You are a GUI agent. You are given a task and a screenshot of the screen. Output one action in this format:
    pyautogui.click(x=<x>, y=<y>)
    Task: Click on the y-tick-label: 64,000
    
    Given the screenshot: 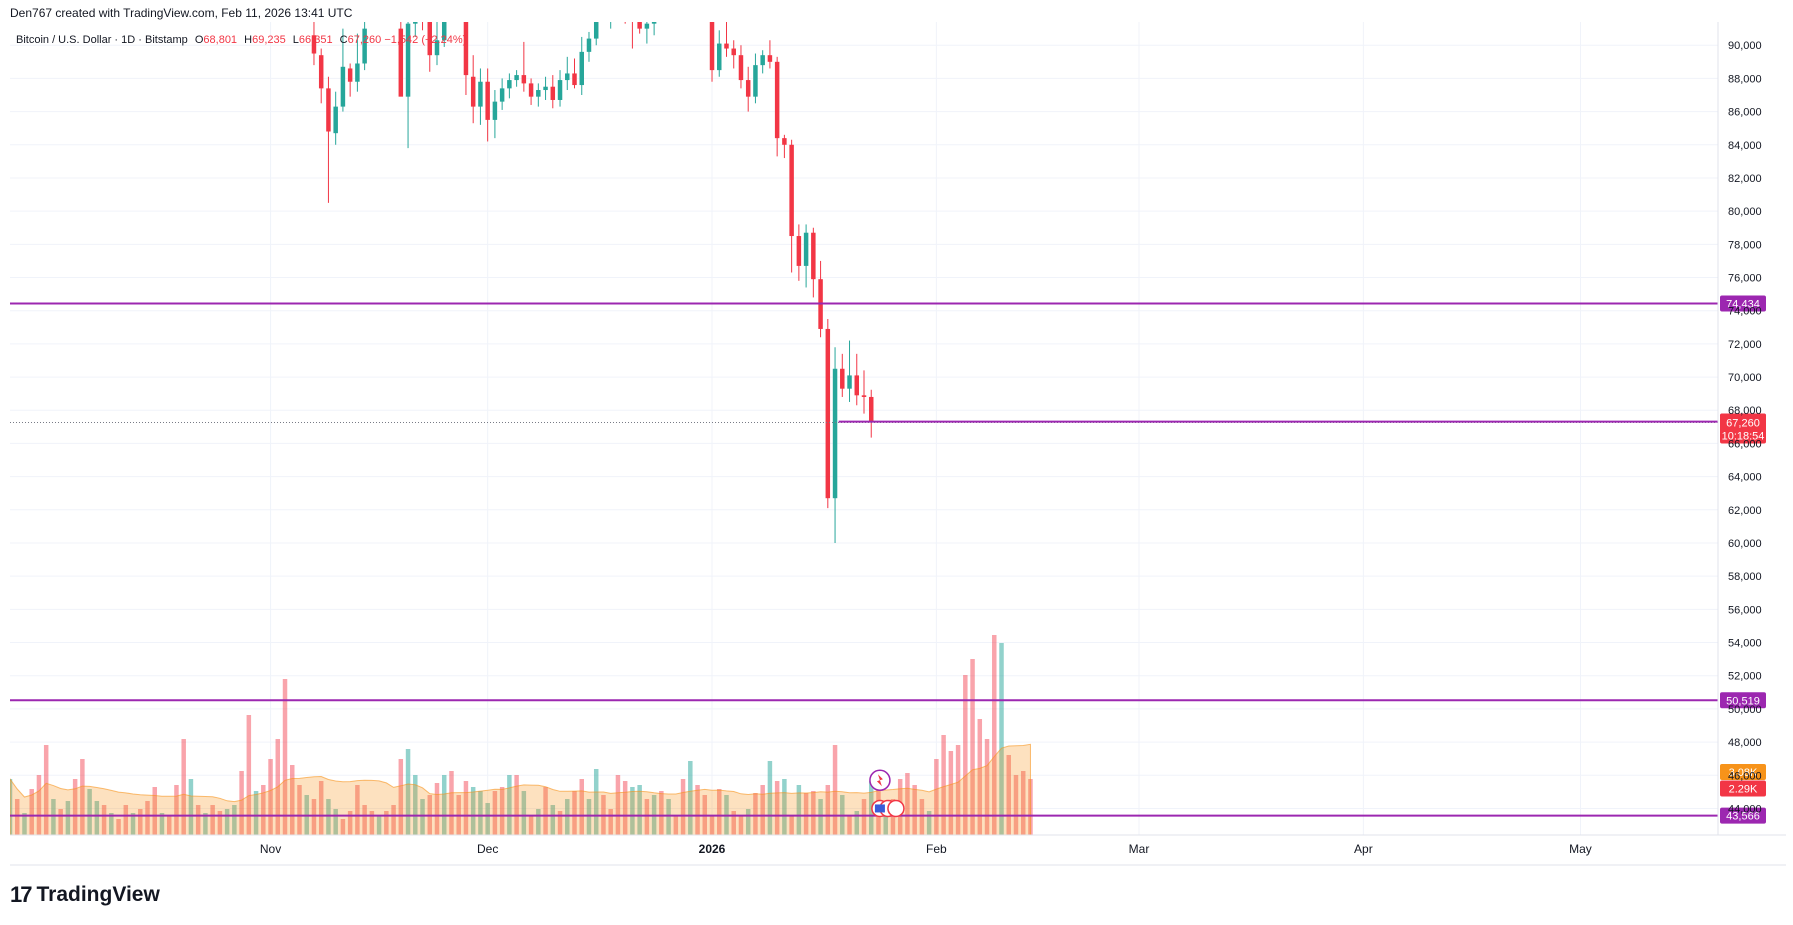 What is the action you would take?
    pyautogui.click(x=1745, y=478)
    